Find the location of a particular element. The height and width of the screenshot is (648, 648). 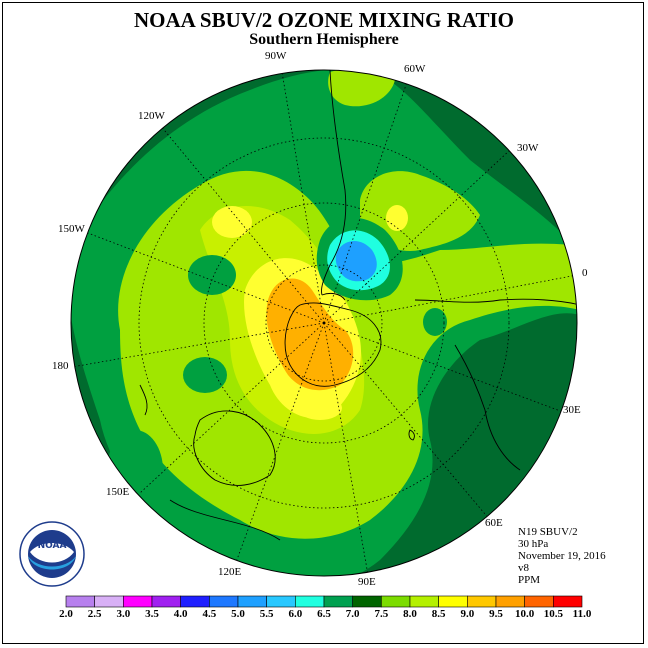

colorbar-tick-label: 7.5 is located at coordinates (381, 614).